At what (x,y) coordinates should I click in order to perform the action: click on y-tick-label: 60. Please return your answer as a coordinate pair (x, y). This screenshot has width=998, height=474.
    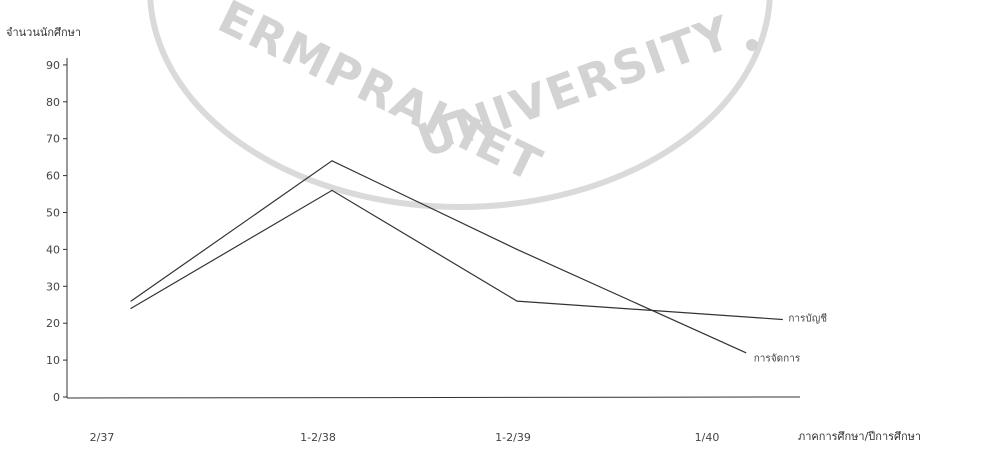
    Looking at the image, I should click on (53, 176).